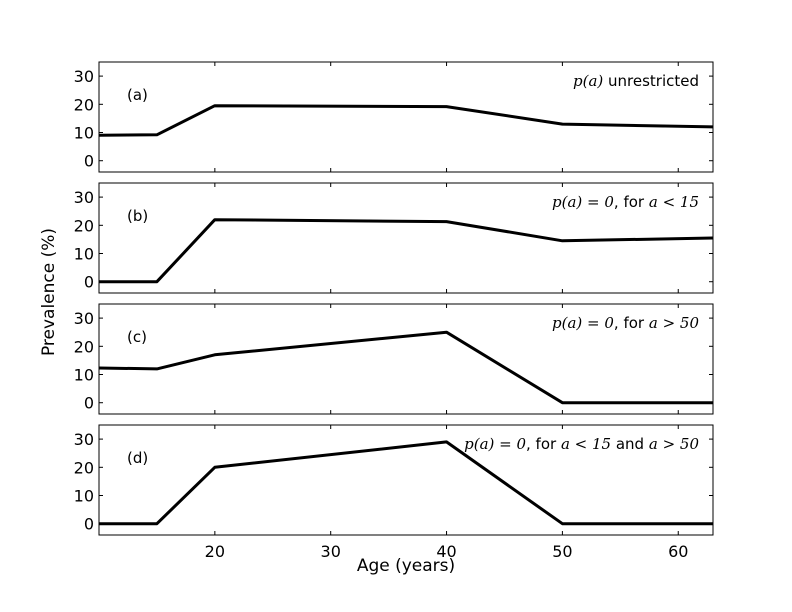 The image size is (792, 612). I want to click on panel-label: (c), so click(137, 337).